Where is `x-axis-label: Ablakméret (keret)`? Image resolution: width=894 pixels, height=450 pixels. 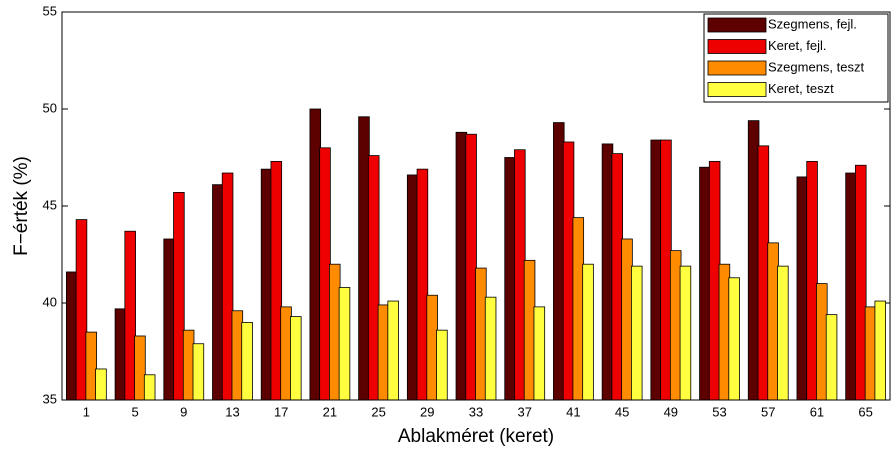
x-axis-label: Ablakméret (keret) is located at coordinates (476, 436).